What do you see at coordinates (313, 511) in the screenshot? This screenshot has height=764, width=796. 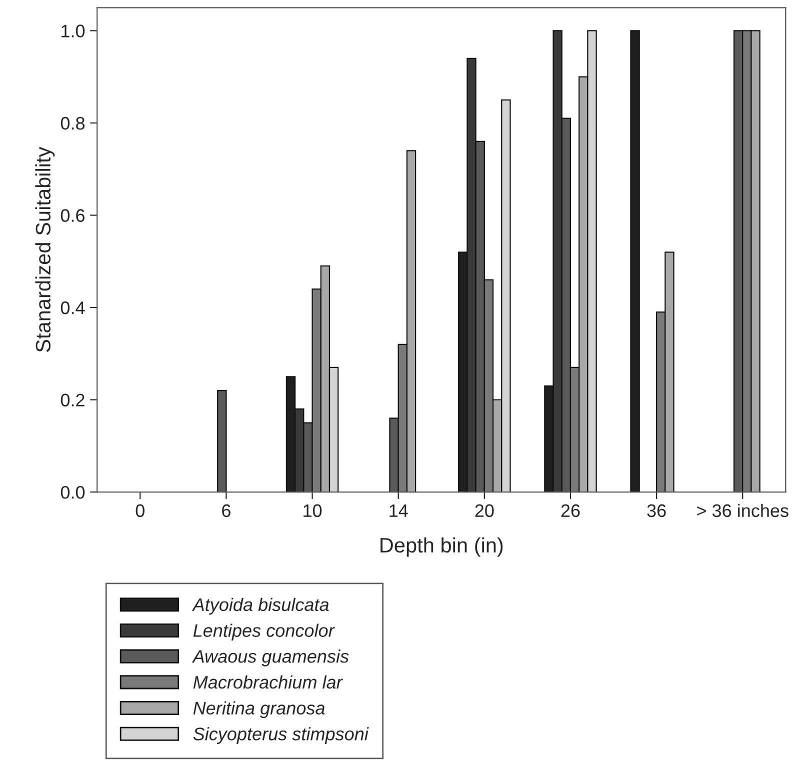 I see `x-tick-label: 10` at bounding box center [313, 511].